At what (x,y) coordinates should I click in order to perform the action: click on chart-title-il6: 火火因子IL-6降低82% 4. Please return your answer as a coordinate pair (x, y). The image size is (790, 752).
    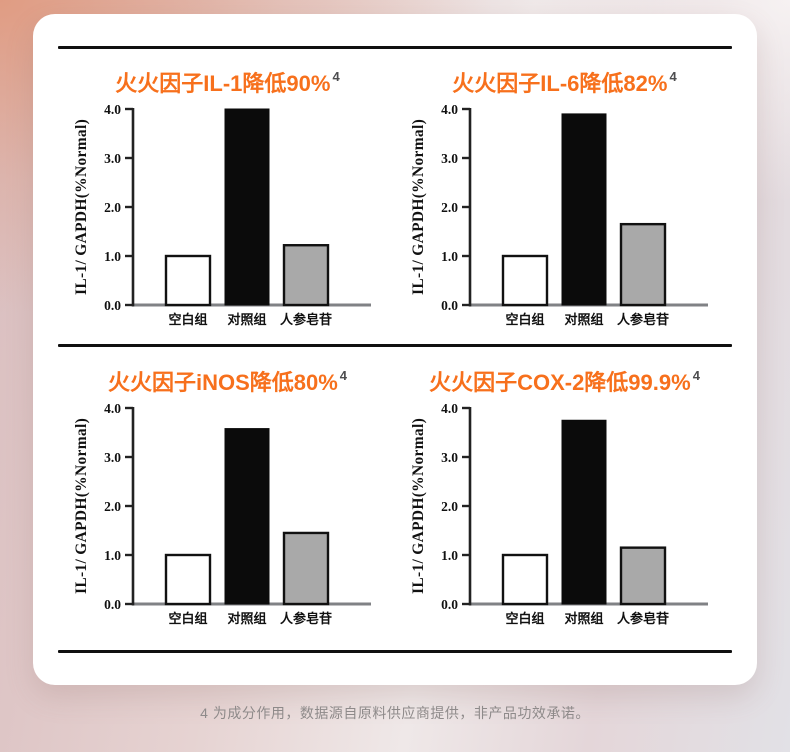
    Looking at the image, I should click on (564, 82).